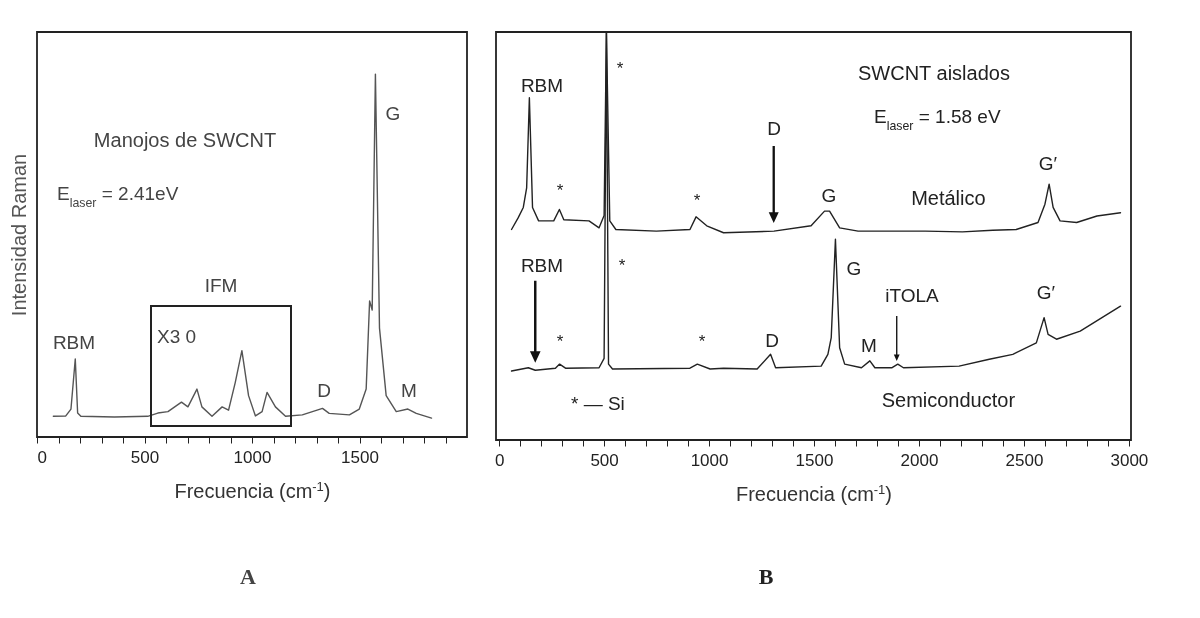  Describe the element at coordinates (598, 403) in the screenshot. I see `annotation: * — Si` at that location.